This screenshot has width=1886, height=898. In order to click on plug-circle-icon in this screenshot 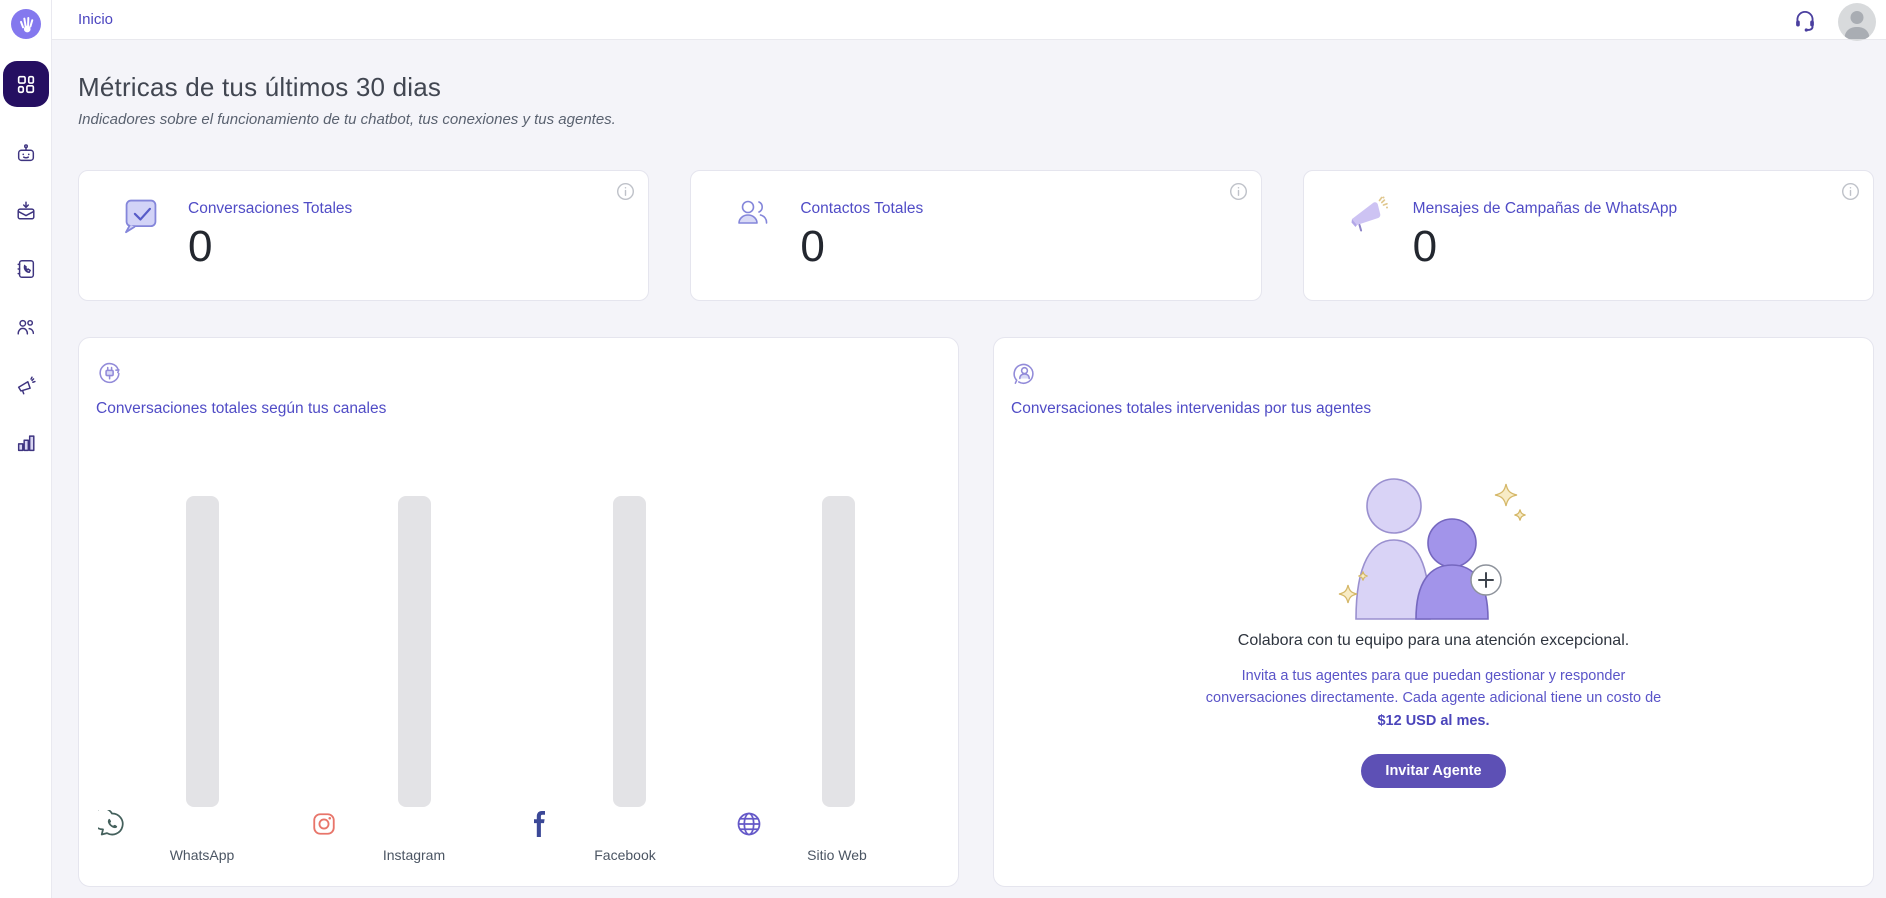, I will do `click(527, 376)`.